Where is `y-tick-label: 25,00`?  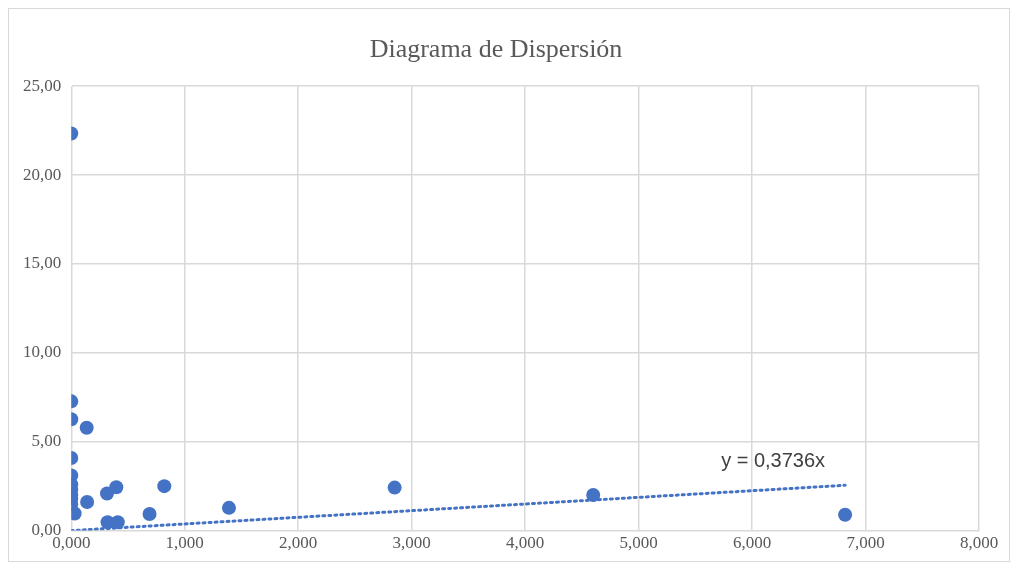 y-tick-label: 25,00 is located at coordinates (42, 85).